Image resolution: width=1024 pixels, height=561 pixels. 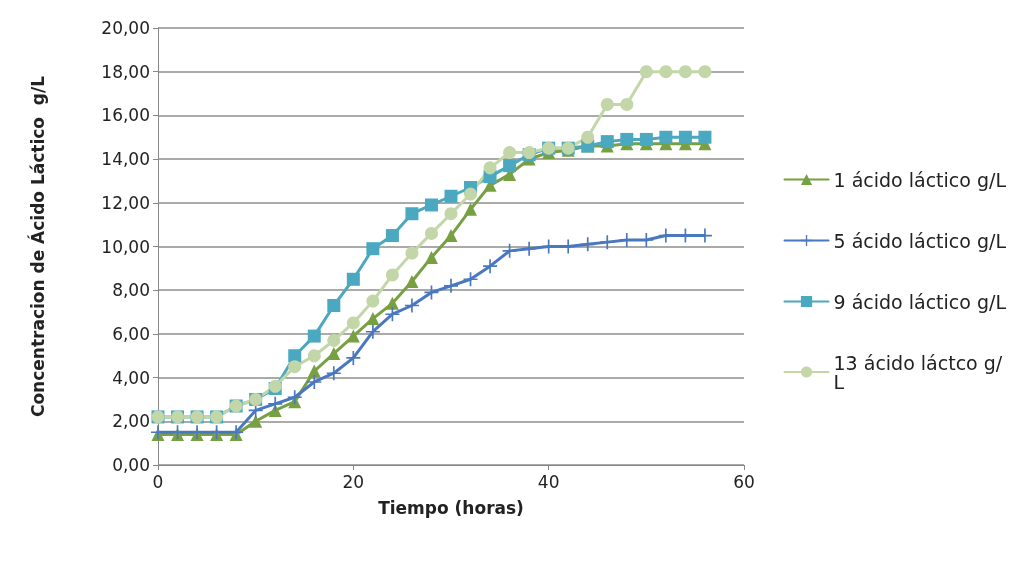 I want to click on x-tick-label: 60, so click(x=744, y=481).